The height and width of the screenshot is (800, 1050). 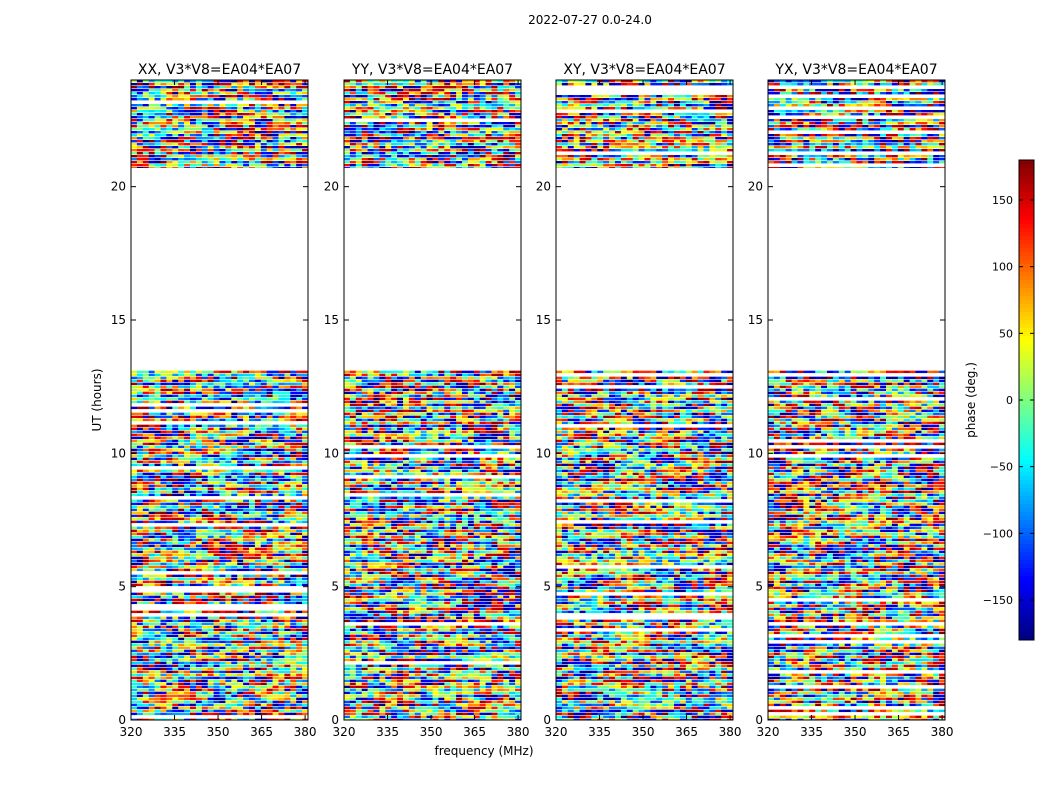 I want to click on heatmap-xy, so click(x=645, y=400).